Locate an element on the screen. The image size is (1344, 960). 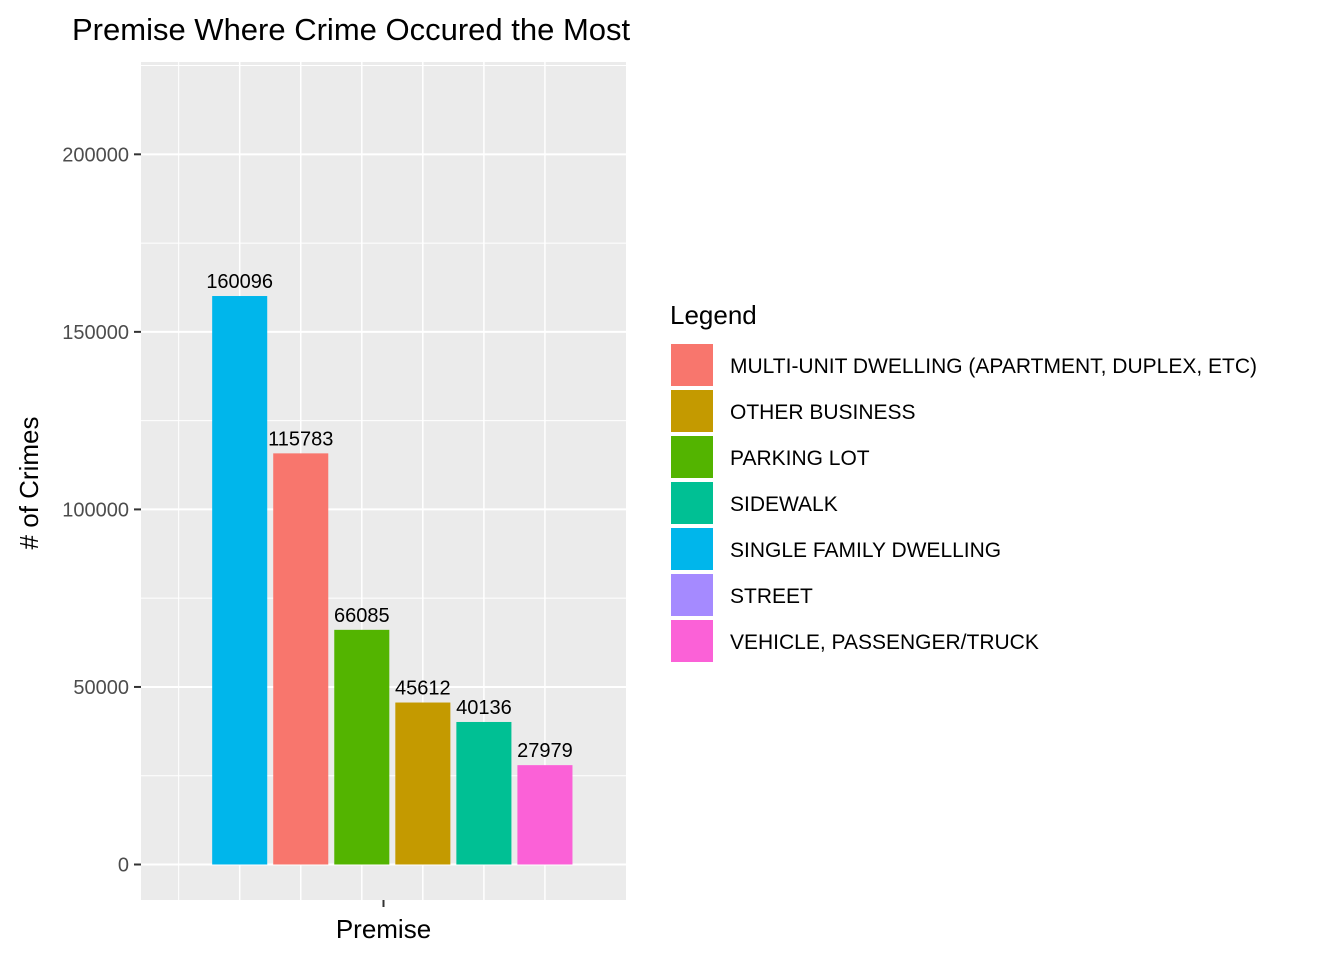
legend-label: VEHICLE, PASSENGER/TRUCK is located at coordinates (884, 642).